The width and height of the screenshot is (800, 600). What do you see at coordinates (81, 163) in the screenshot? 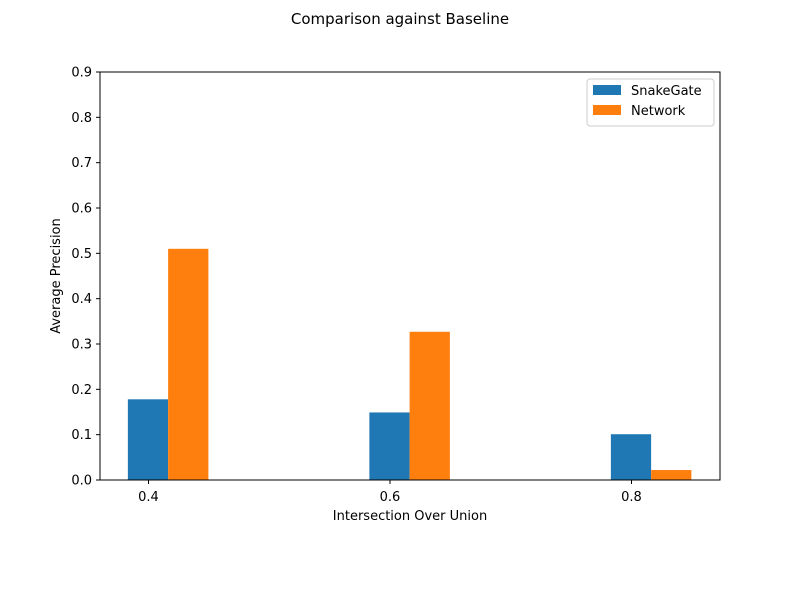
I see `y-tick-label: 0.7` at bounding box center [81, 163].